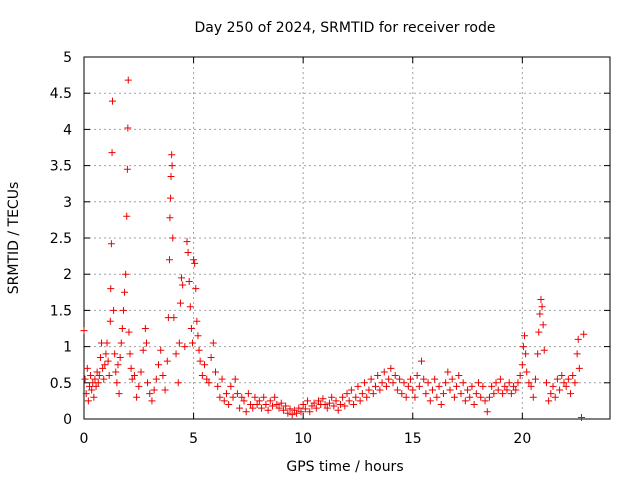 Image resolution: width=640 pixels, height=480 pixels. Describe the element at coordinates (67, 58) in the screenshot. I see `y-tick-label: 5` at that location.